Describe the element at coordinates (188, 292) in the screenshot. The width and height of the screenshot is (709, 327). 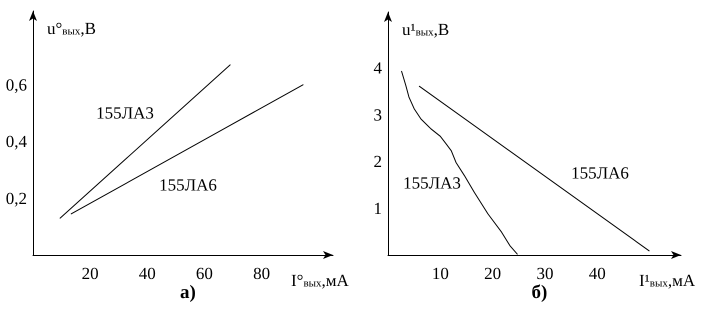
I see `text: а)` at that location.